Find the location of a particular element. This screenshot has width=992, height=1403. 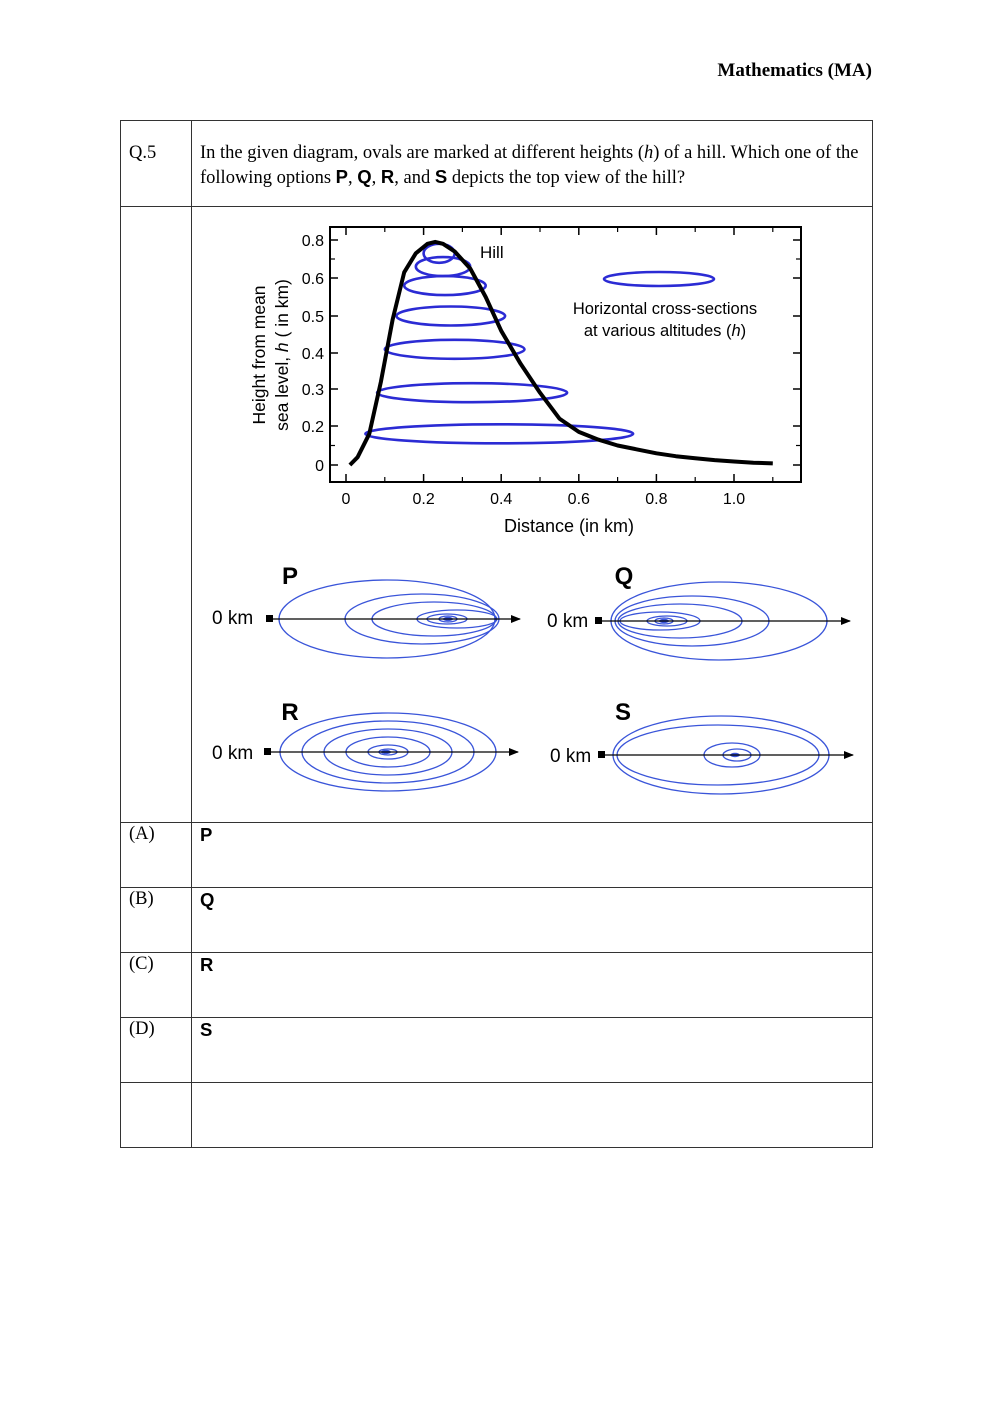

y-tick-label: 0.5 is located at coordinates (313, 317).